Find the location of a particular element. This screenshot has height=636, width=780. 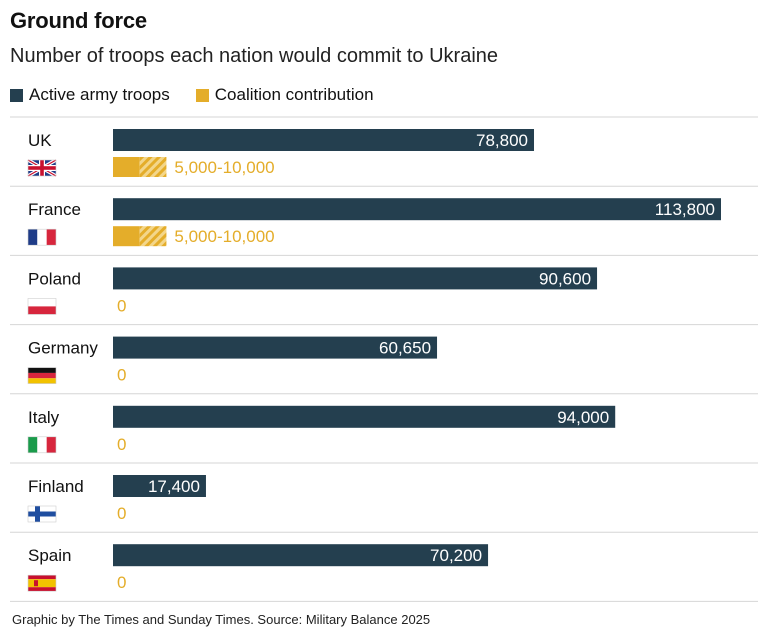

bar-value-label: 94,000 is located at coordinates (583, 417).